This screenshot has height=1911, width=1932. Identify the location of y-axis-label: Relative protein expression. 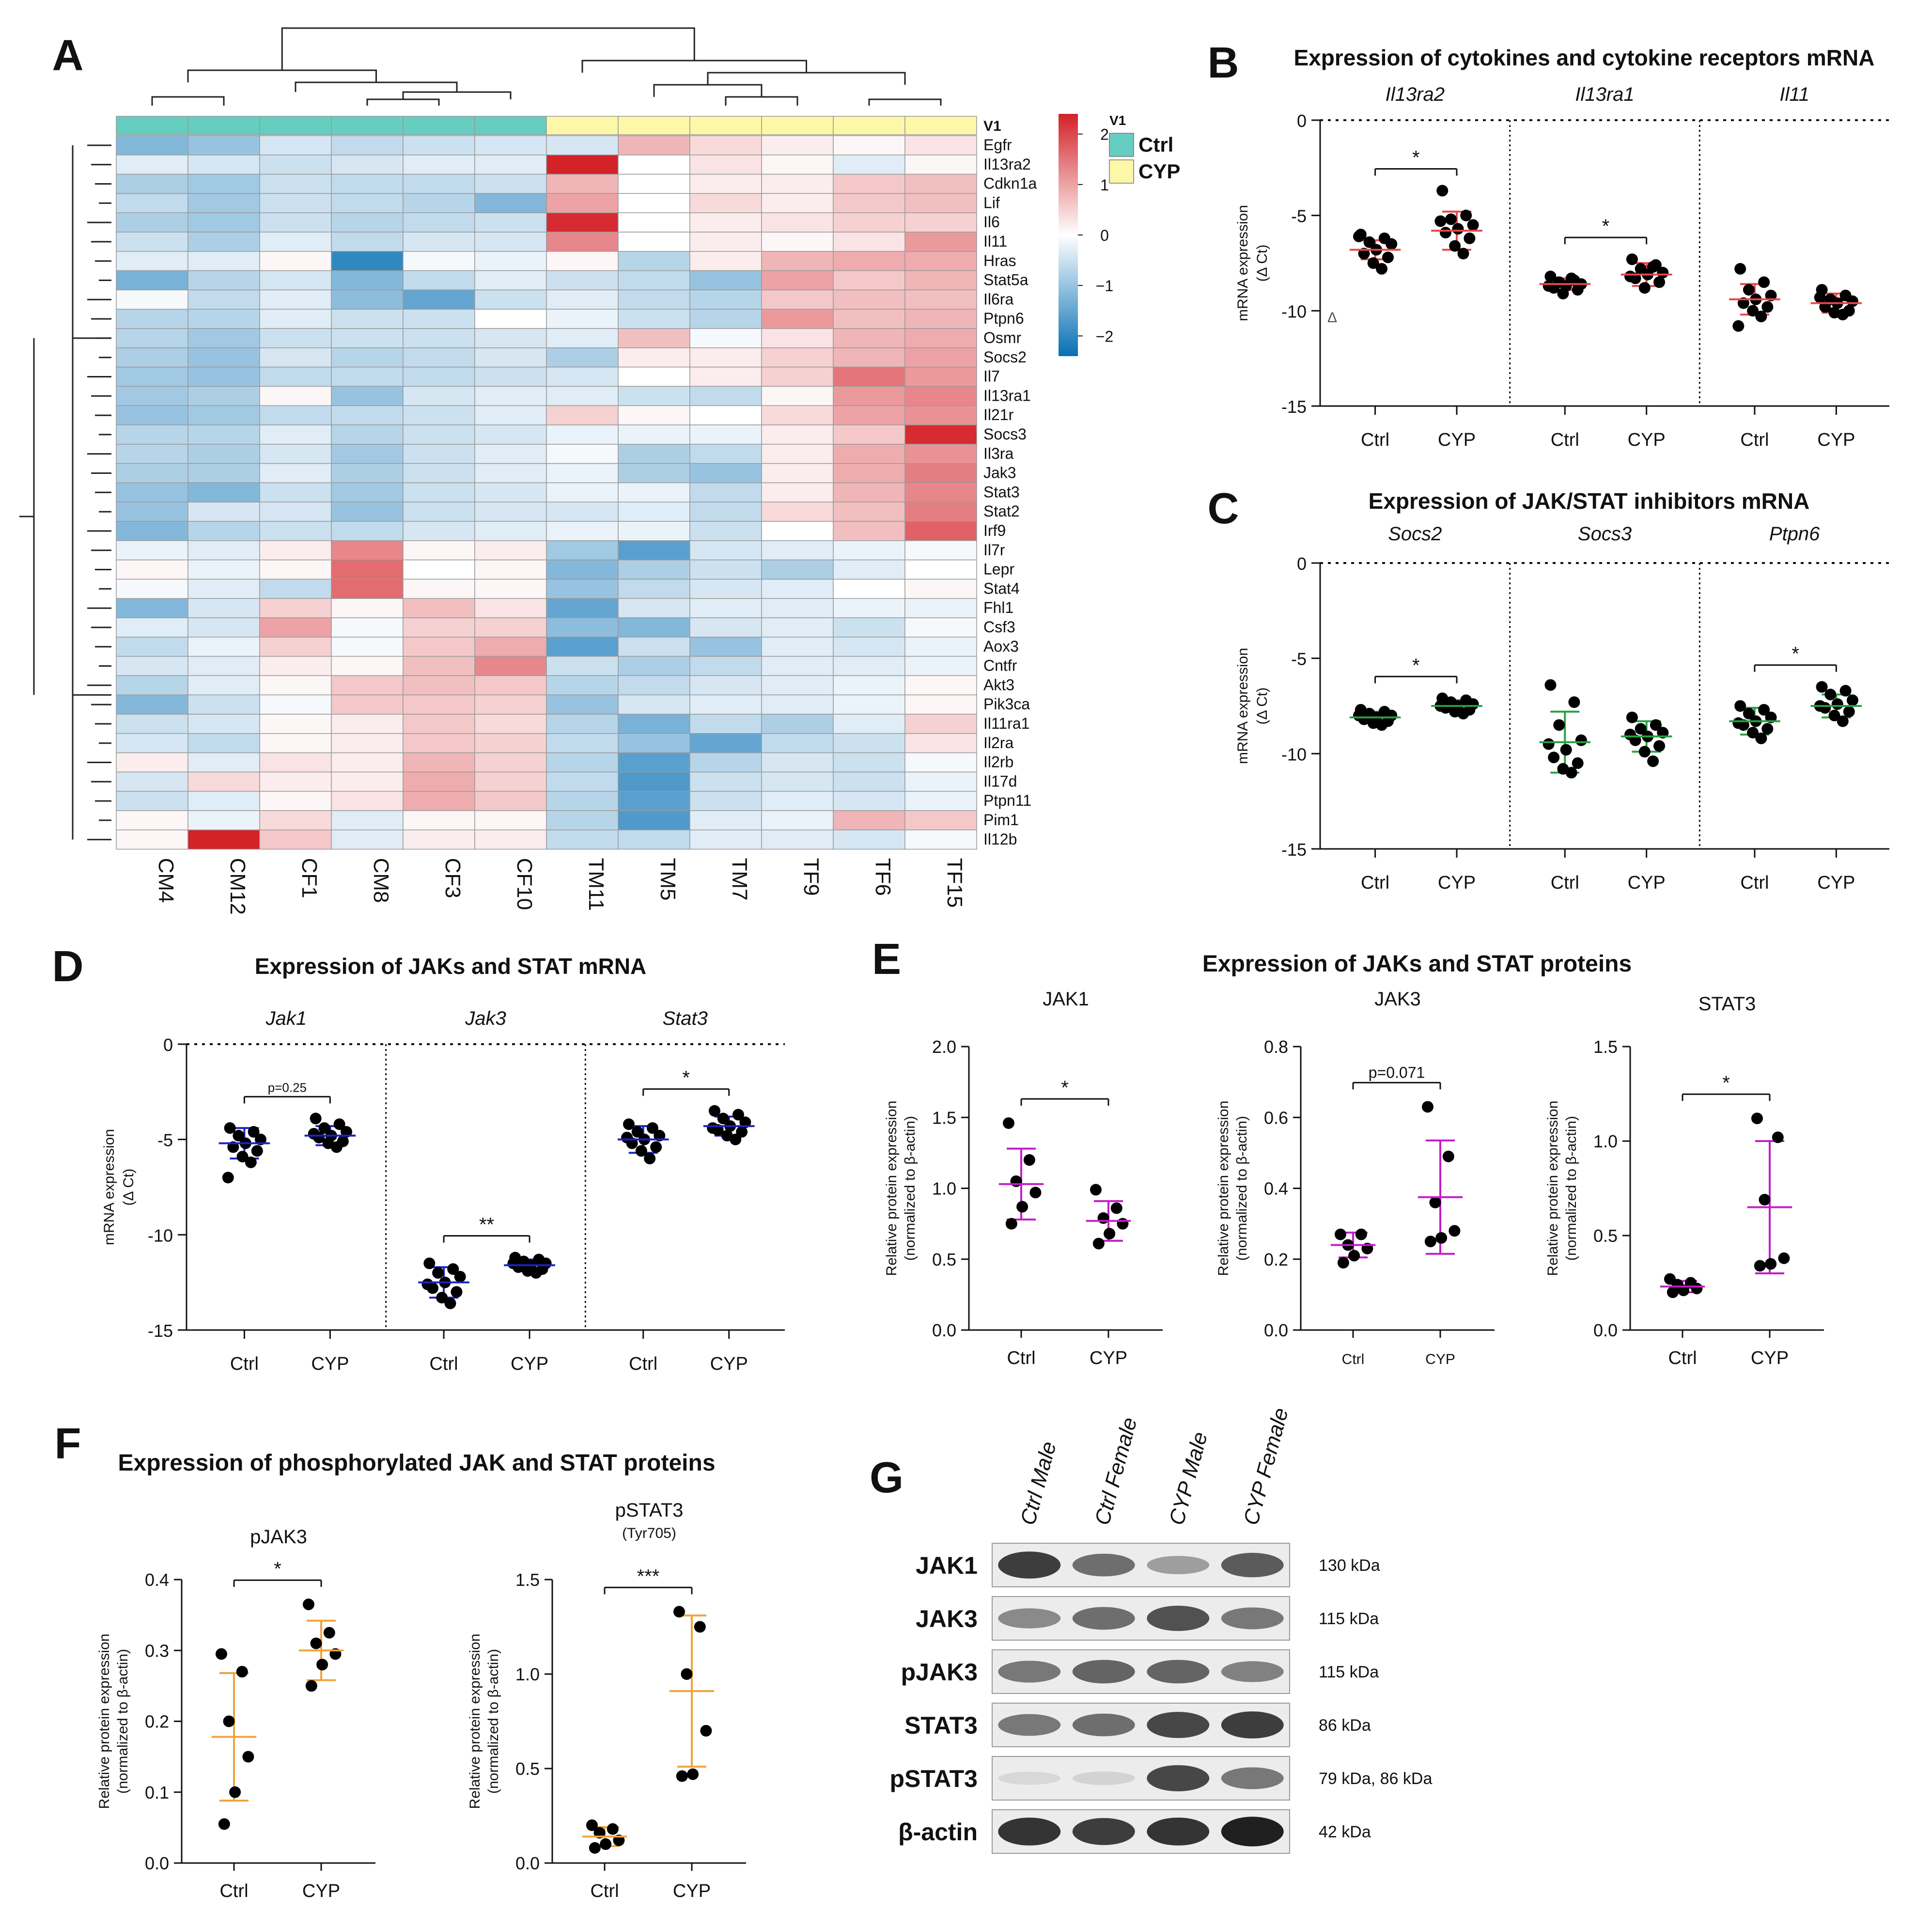
(1553, 1188).